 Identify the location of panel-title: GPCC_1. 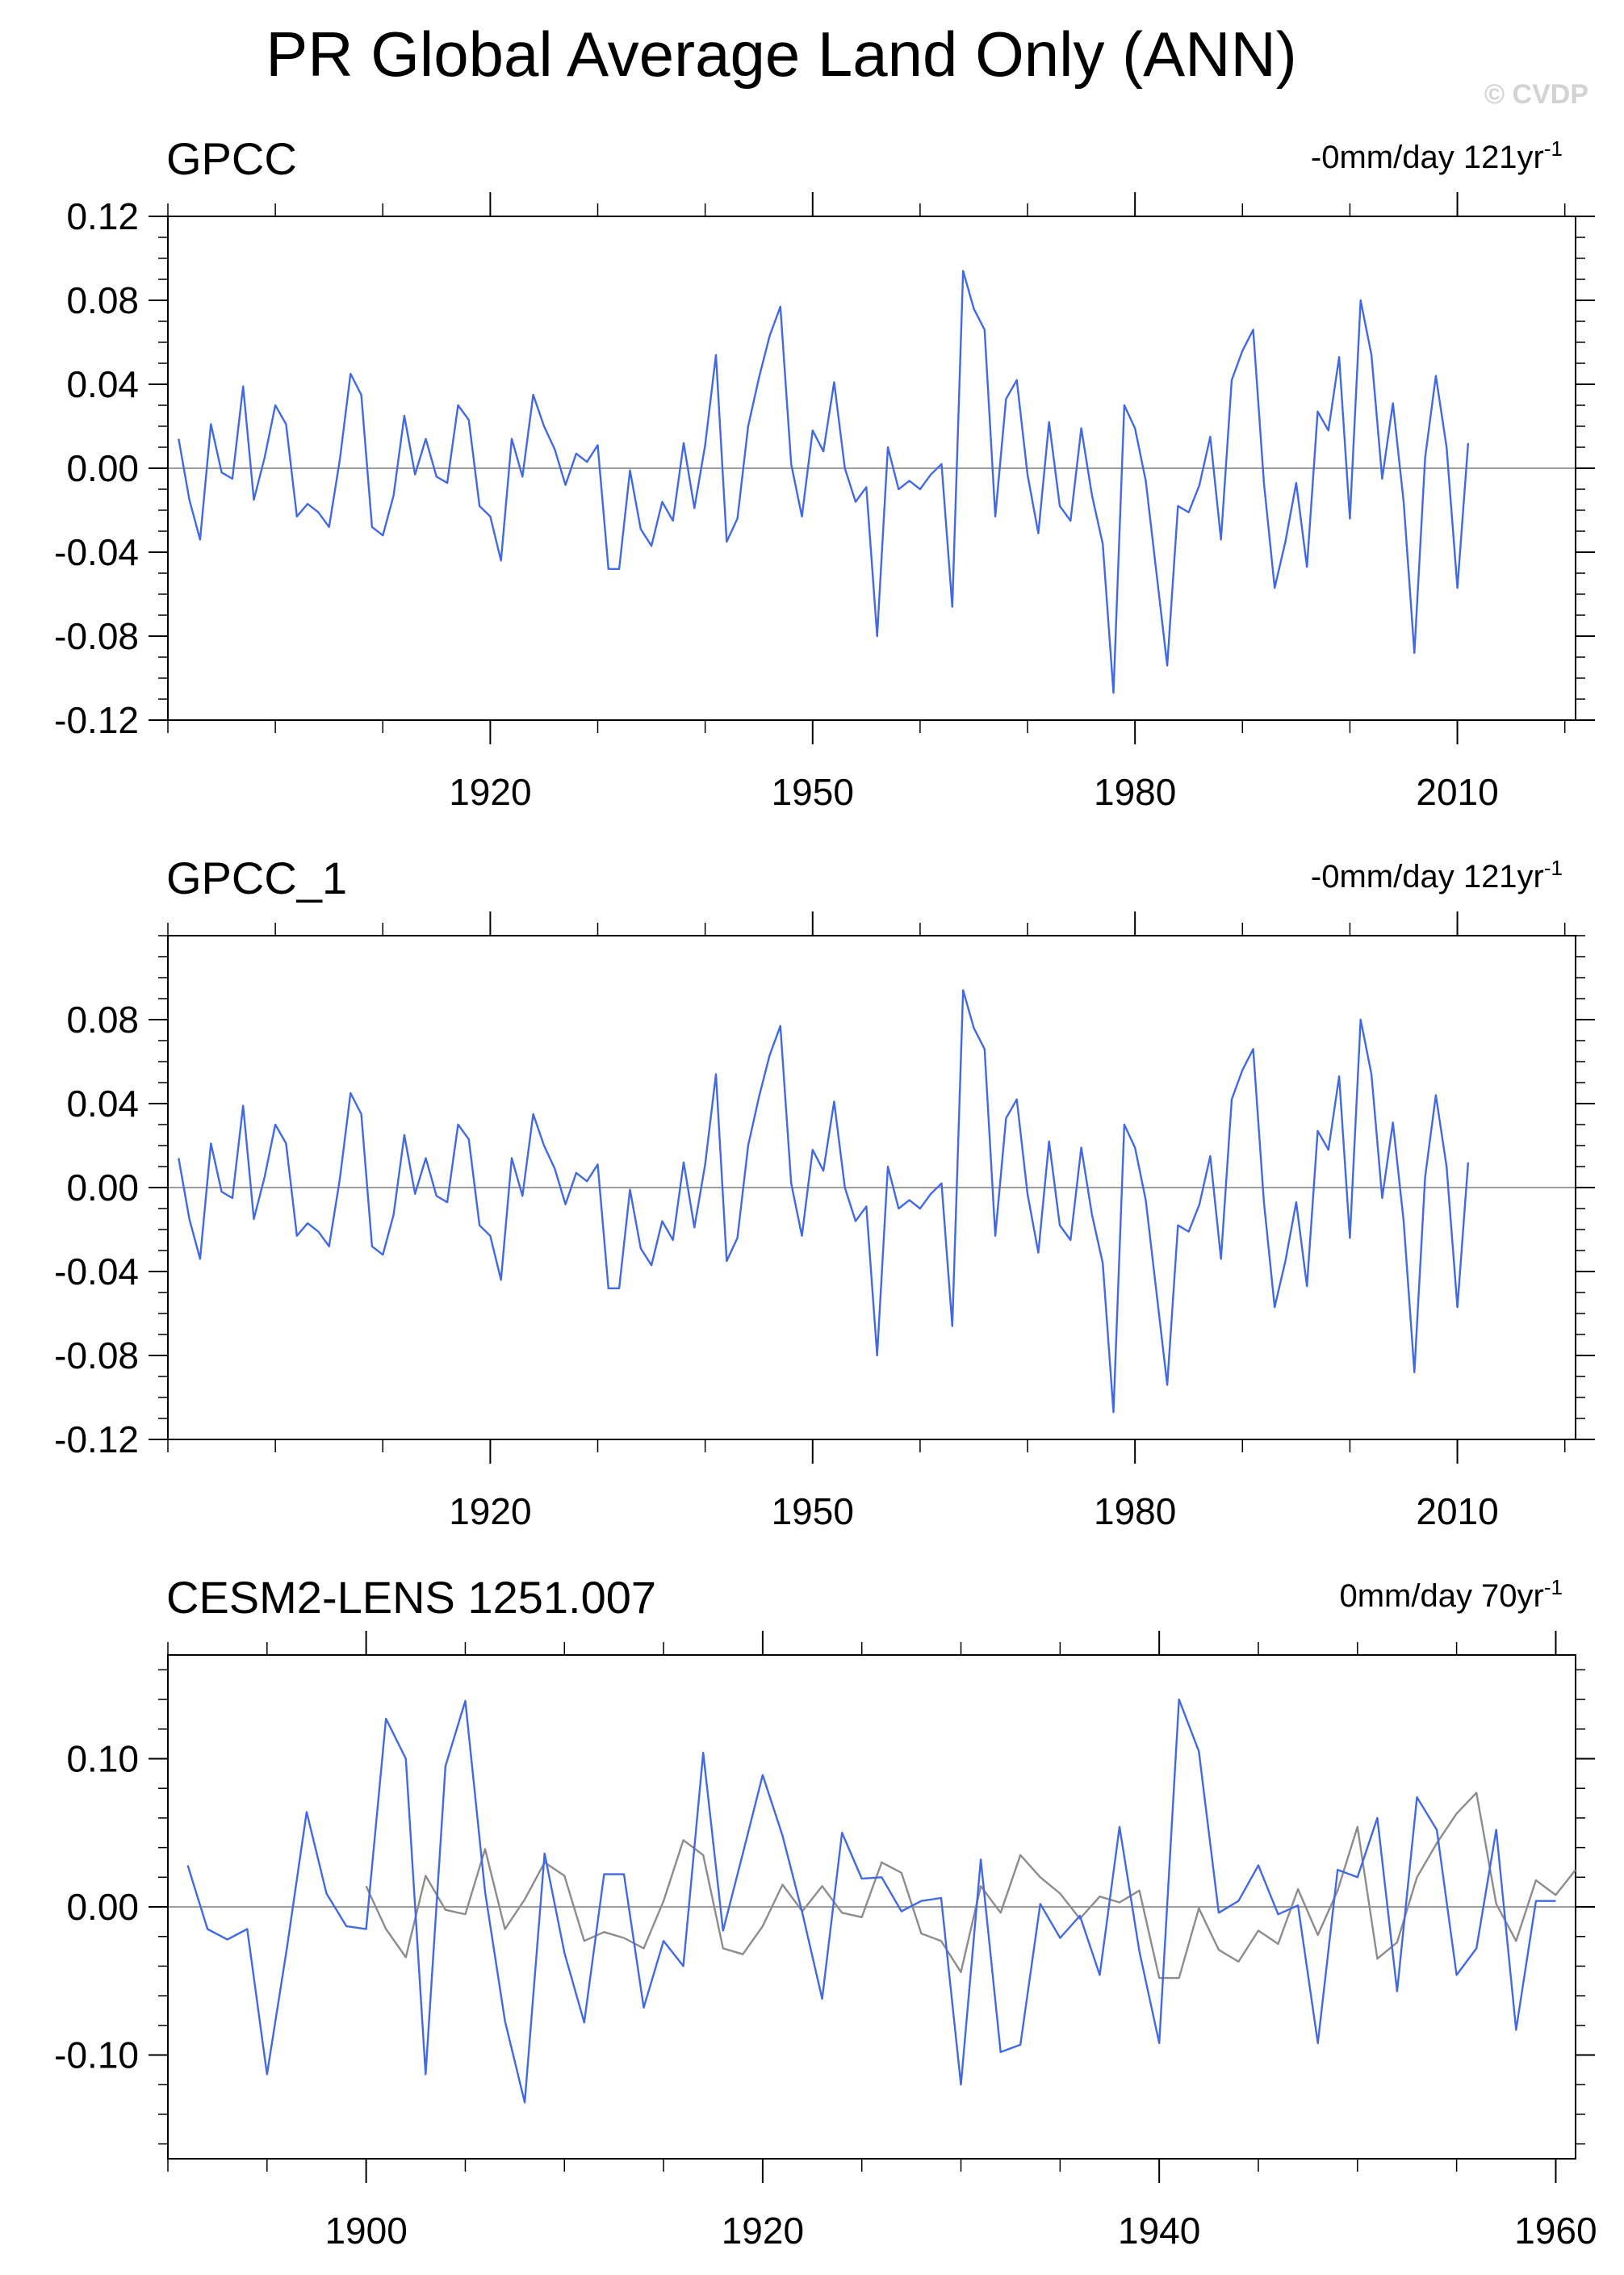
(256, 878).